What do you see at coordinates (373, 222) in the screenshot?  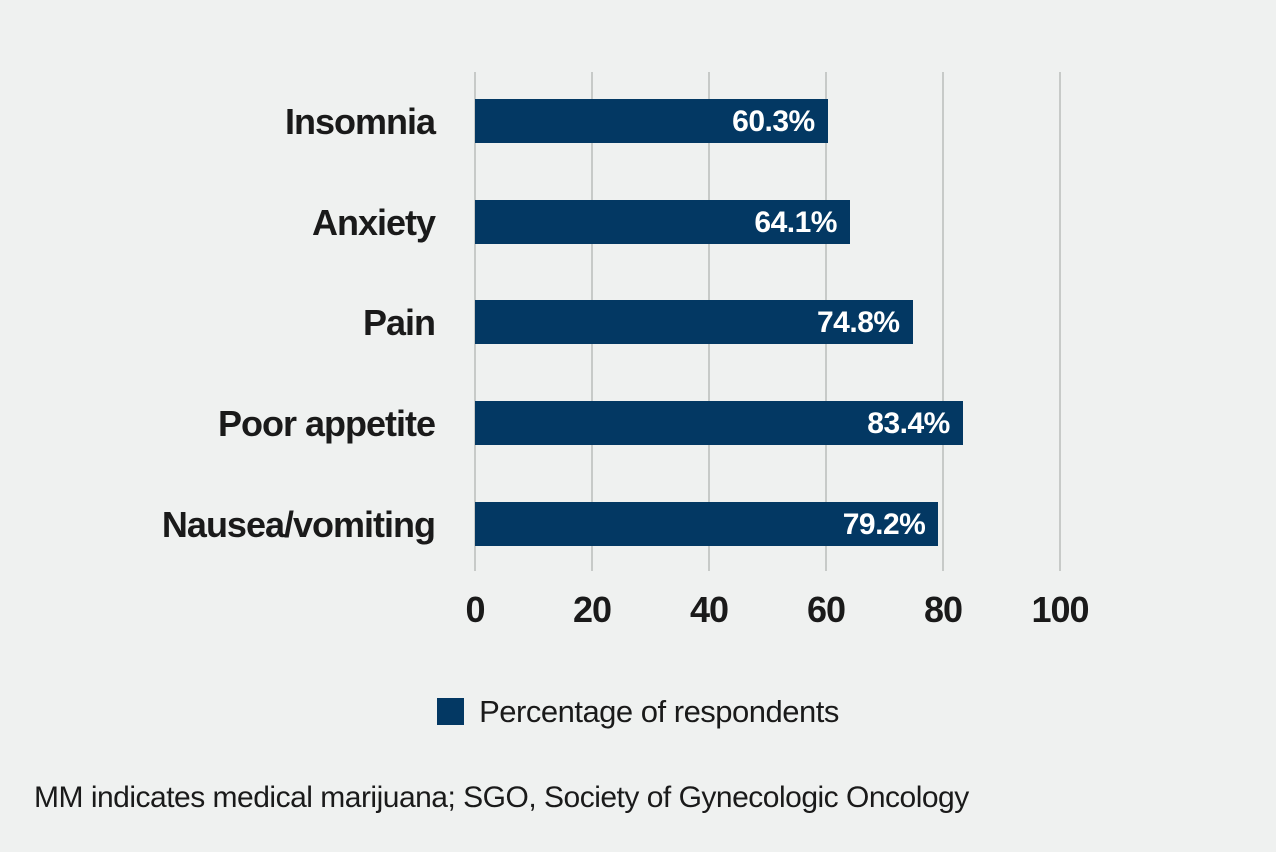 I see `category-label-anxiety: Anxiety` at bounding box center [373, 222].